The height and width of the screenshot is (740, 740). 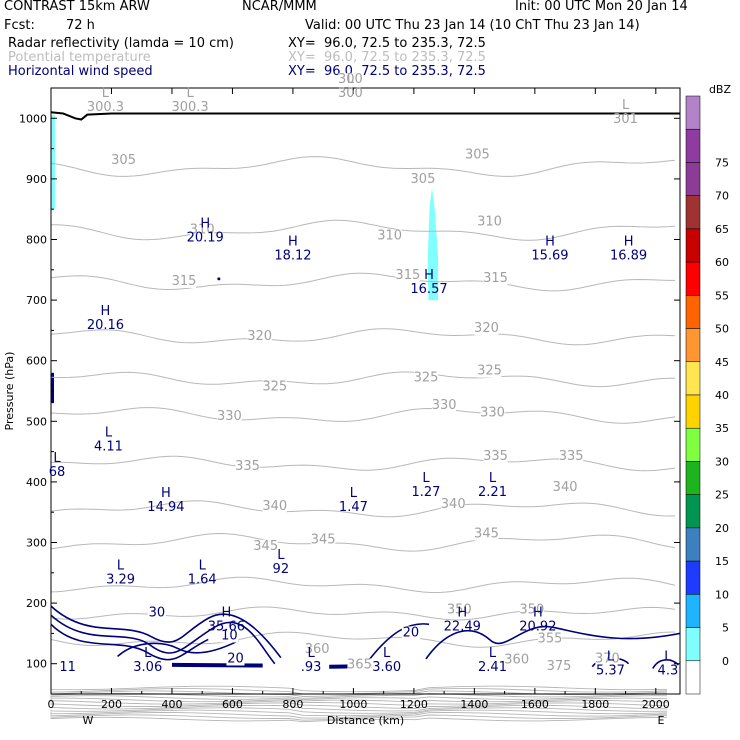 I want to click on field-name-wind: Horizontal wind speed, so click(x=80, y=71).